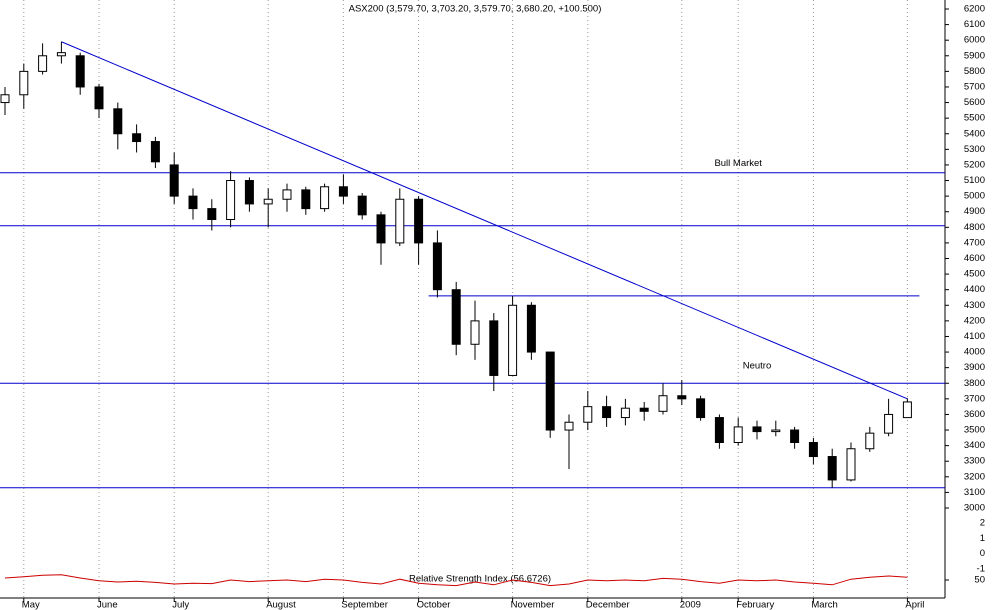  Describe the element at coordinates (979, 580) in the screenshot. I see `y-tick-label: 50` at that location.